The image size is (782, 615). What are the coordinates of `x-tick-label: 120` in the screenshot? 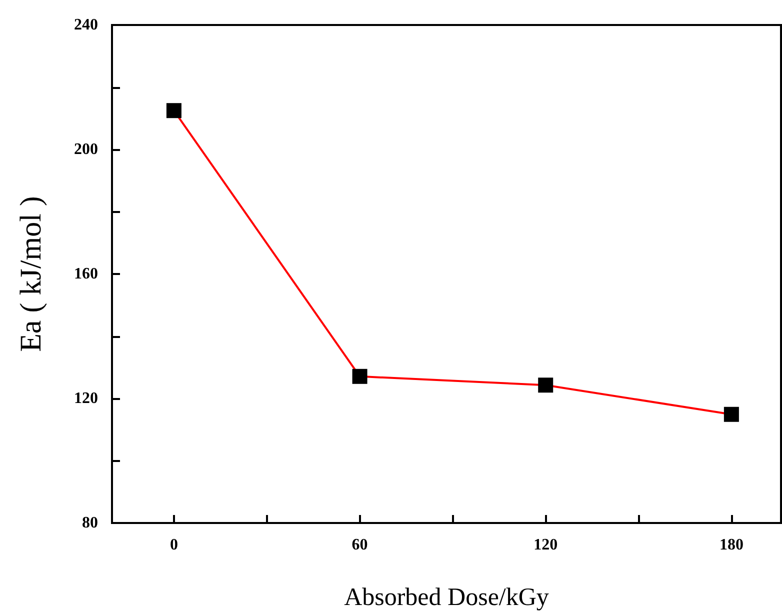 It's located at (546, 545).